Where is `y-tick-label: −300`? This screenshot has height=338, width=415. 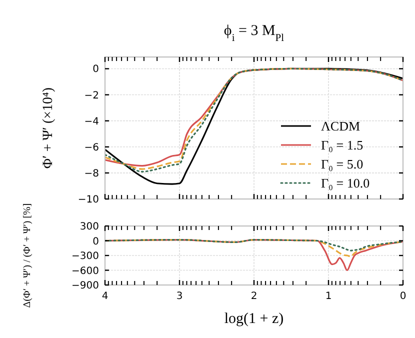
y-tick-label: −300 is located at coordinates (85, 256).